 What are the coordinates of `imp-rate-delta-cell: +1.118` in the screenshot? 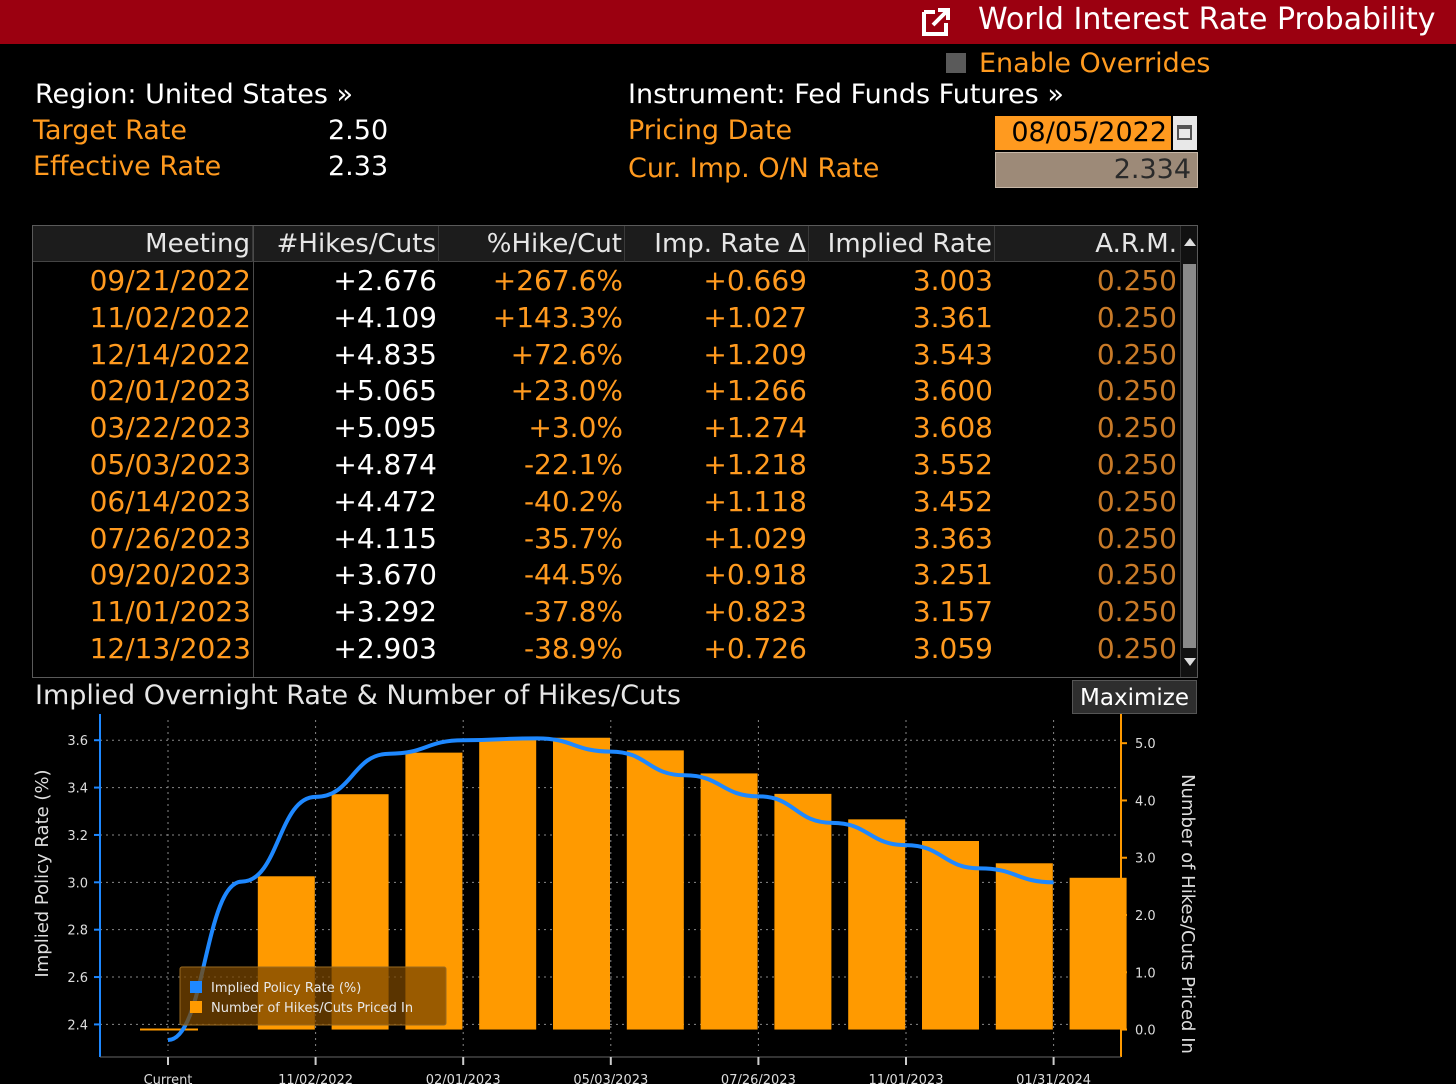 It's located at (755, 501).